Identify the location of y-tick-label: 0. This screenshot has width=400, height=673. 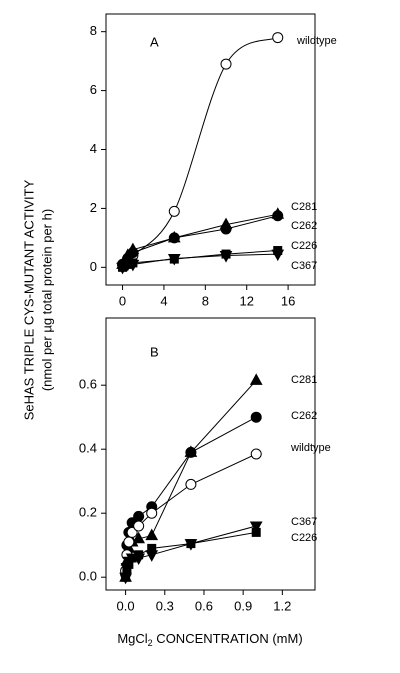
(93, 266).